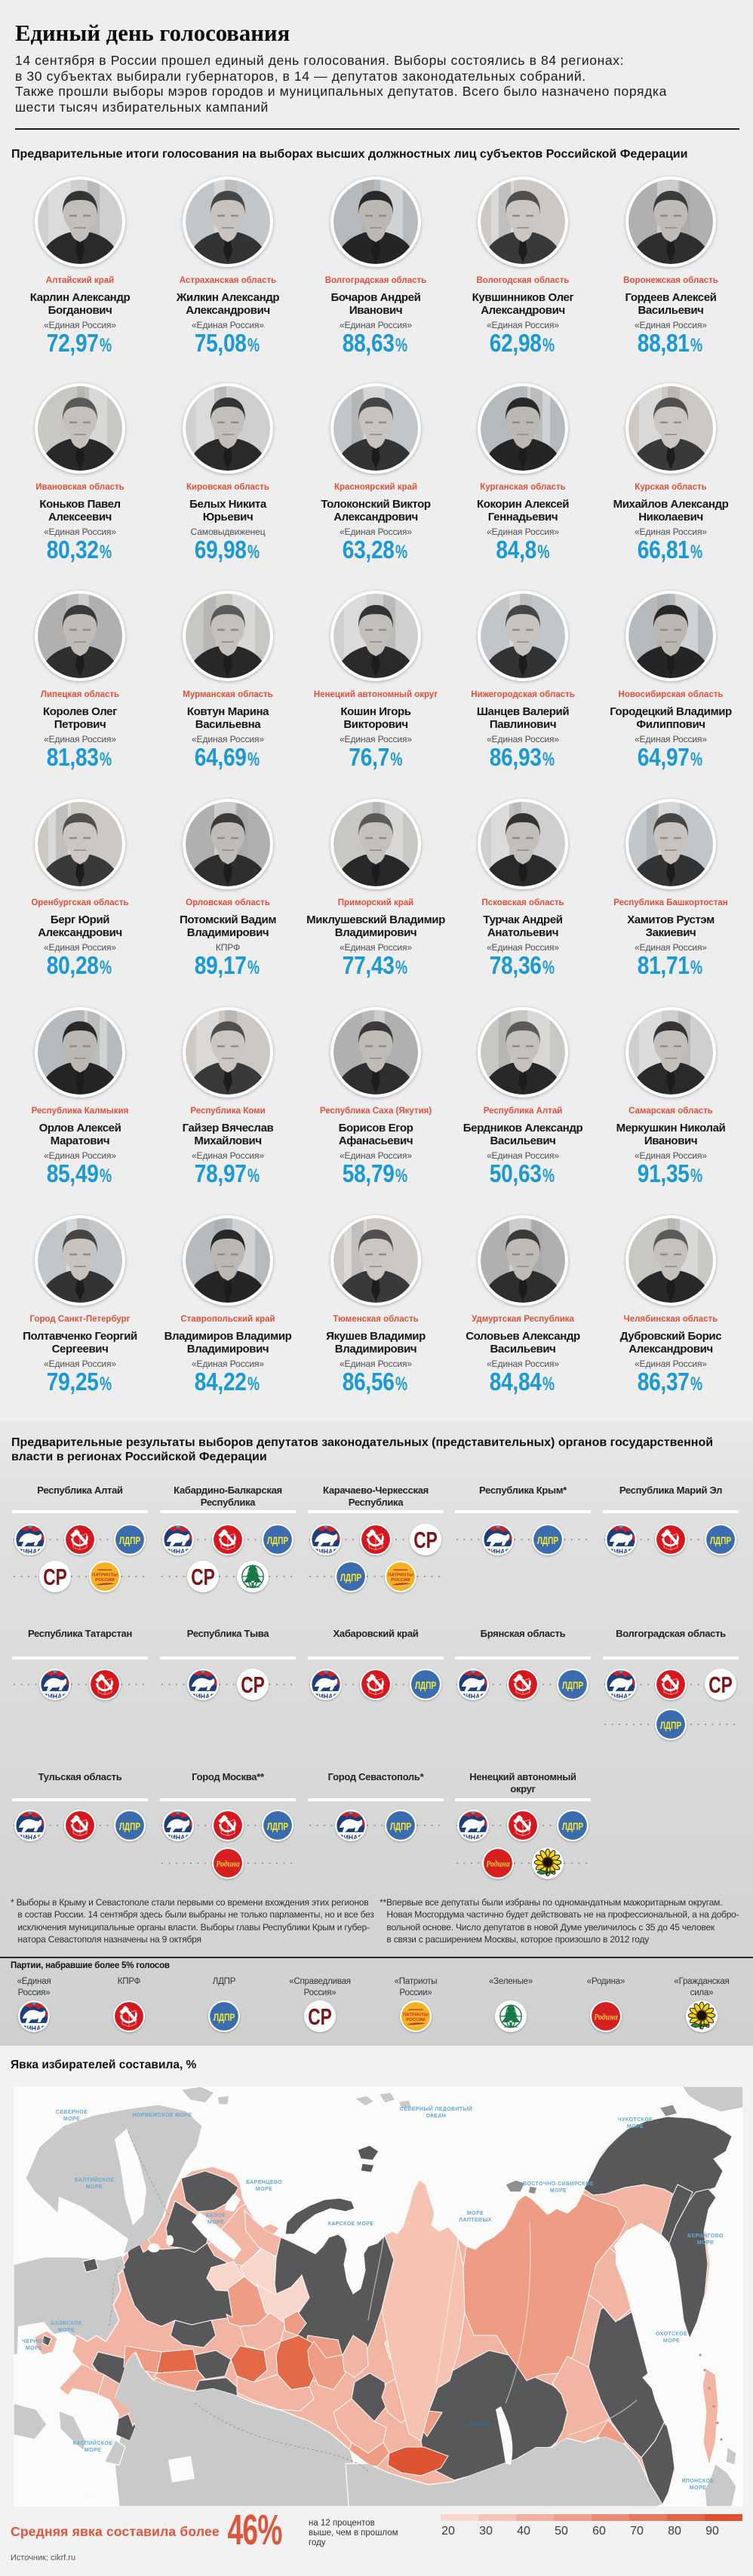 This screenshot has height=2576, width=753. Describe the element at coordinates (95, 2179) in the screenshot. I see `svg-text: БАЛТИЙСКОЕ` at that location.